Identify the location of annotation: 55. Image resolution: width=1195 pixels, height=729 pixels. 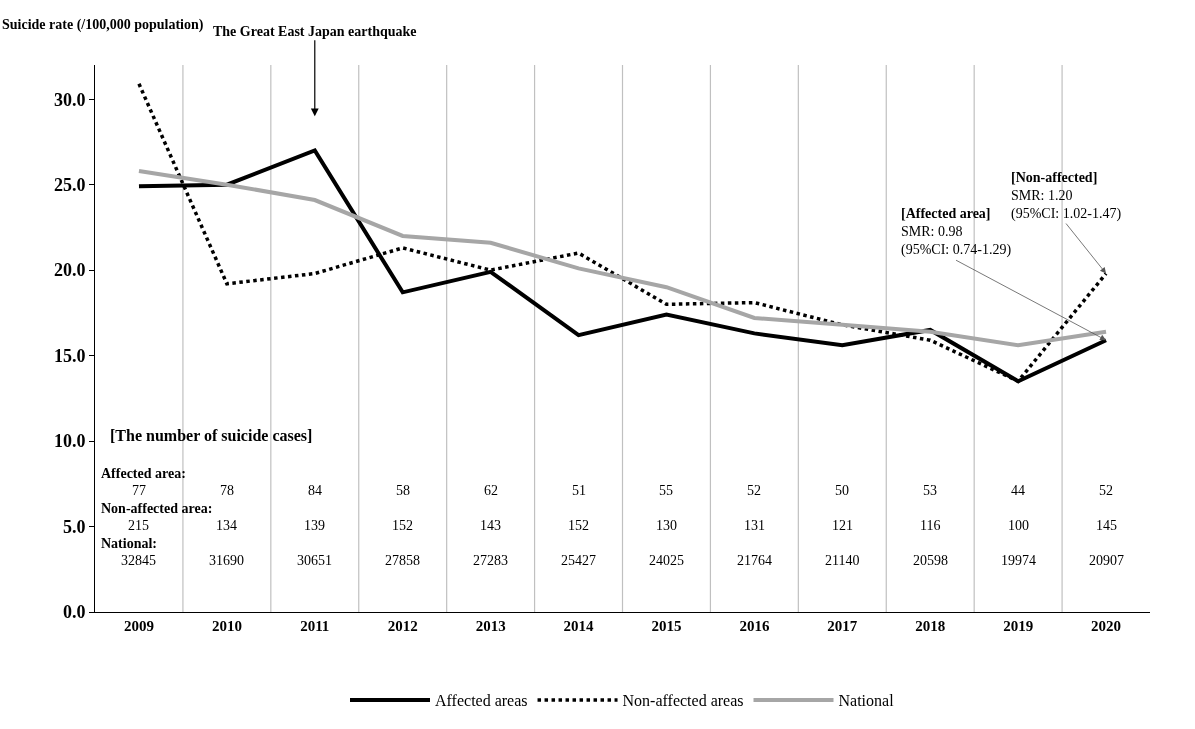
(666, 490).